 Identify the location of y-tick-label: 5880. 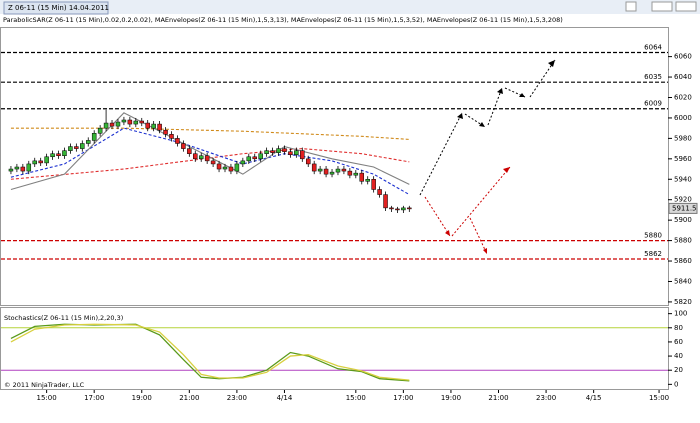
(683, 241).